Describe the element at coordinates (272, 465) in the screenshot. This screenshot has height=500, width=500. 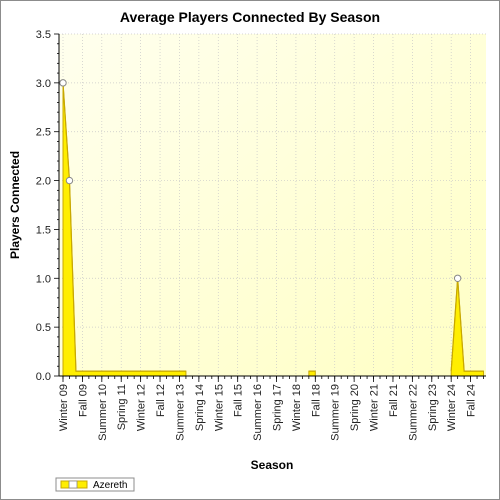
I see `x-axis-label: Season` at that location.